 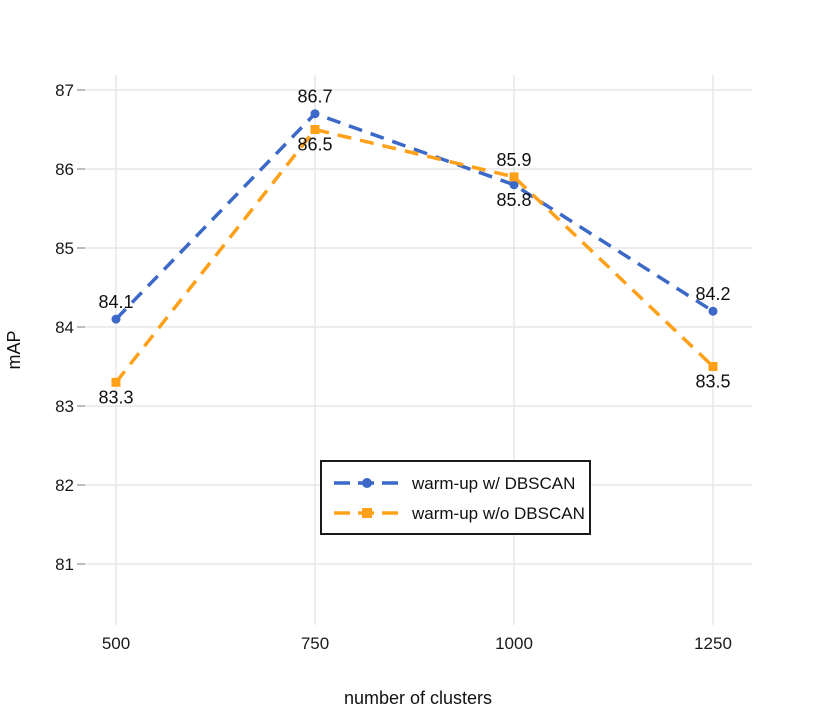 I want to click on data-point-label: 84.2, so click(x=712, y=294).